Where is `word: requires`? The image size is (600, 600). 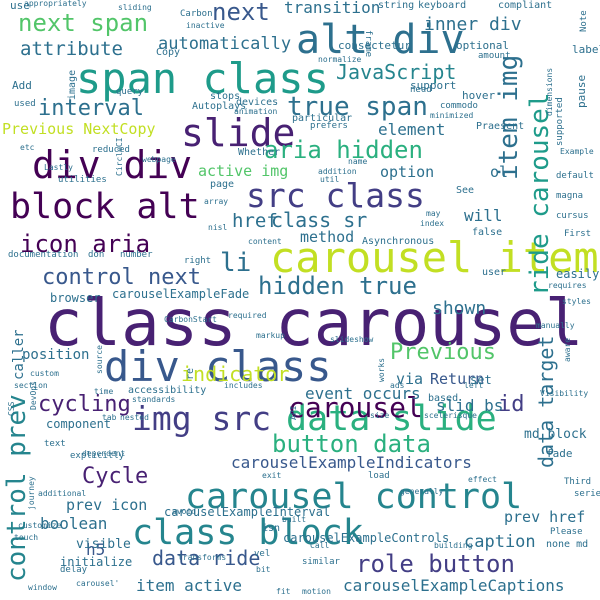
word: requires is located at coordinates (567, 285).